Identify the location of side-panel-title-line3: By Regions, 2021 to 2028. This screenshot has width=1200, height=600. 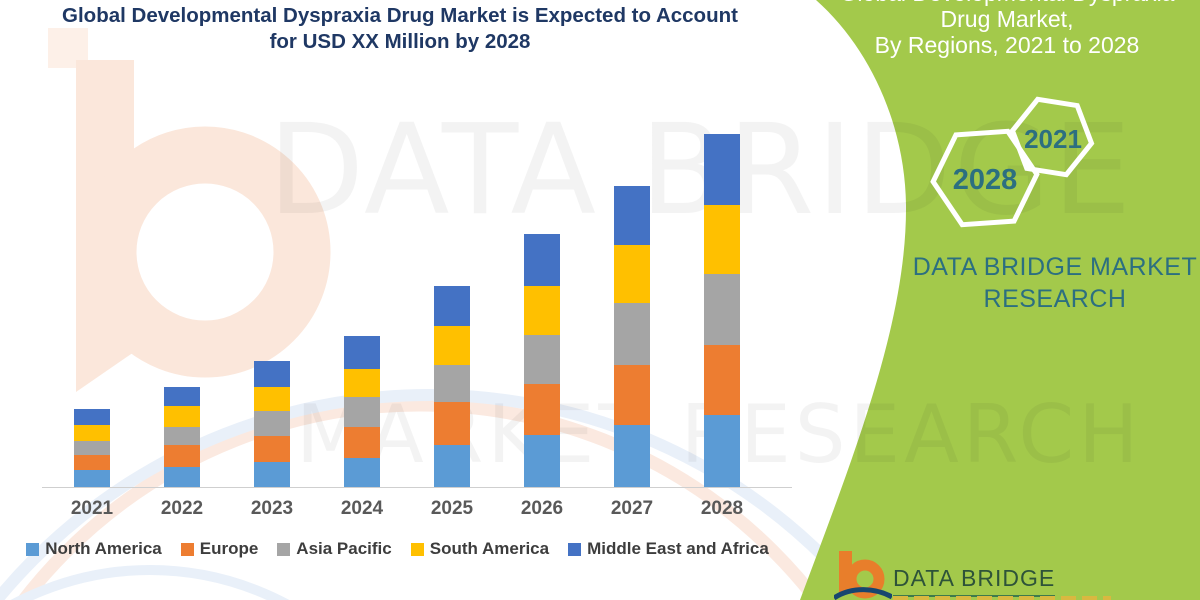
(1007, 45).